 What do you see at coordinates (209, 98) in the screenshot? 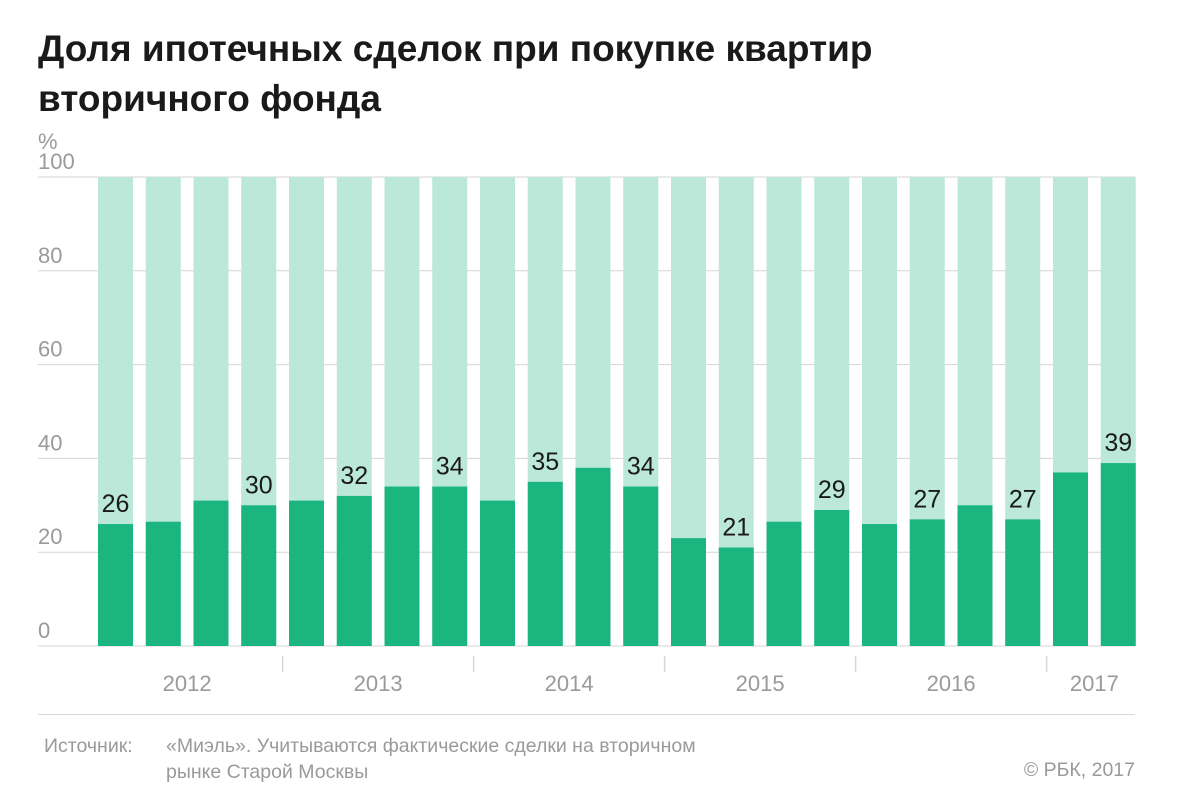
I see `chart-title-line-2: вторичного фонда` at bounding box center [209, 98].